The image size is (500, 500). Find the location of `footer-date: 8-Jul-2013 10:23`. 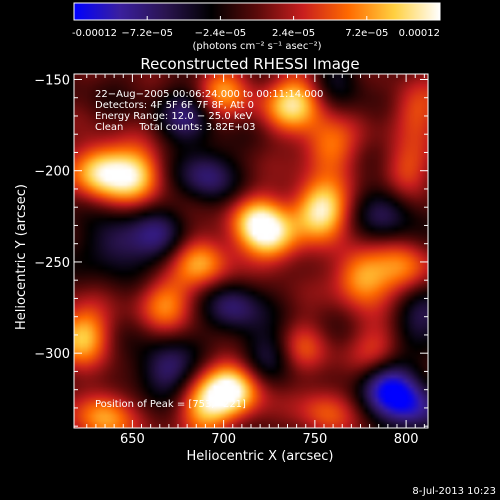

footer-date: 8-Jul-2013 10:23 is located at coordinates (454, 491).